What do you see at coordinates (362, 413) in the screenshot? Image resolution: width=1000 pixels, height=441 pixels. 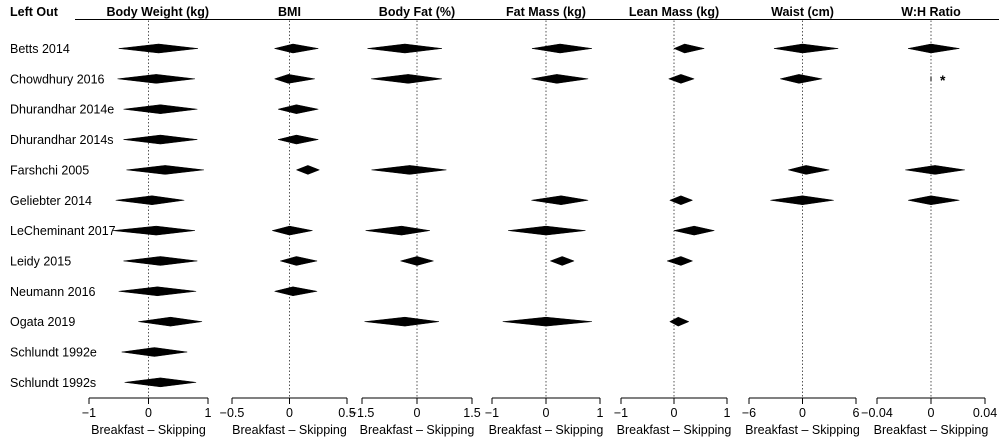 I see `x-tick-label: −1.5` at bounding box center [362, 413].